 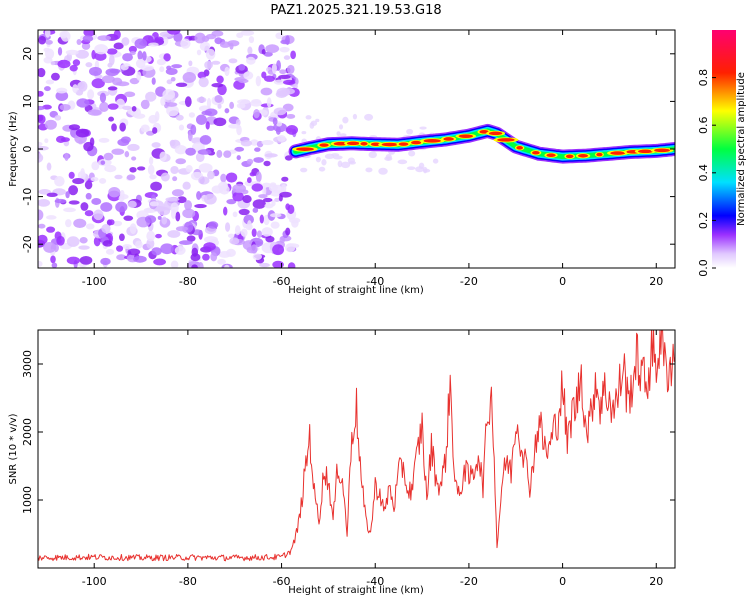 What do you see at coordinates (481, 143) in the screenshot?
I see `spectrogram-ridge` at bounding box center [481, 143].